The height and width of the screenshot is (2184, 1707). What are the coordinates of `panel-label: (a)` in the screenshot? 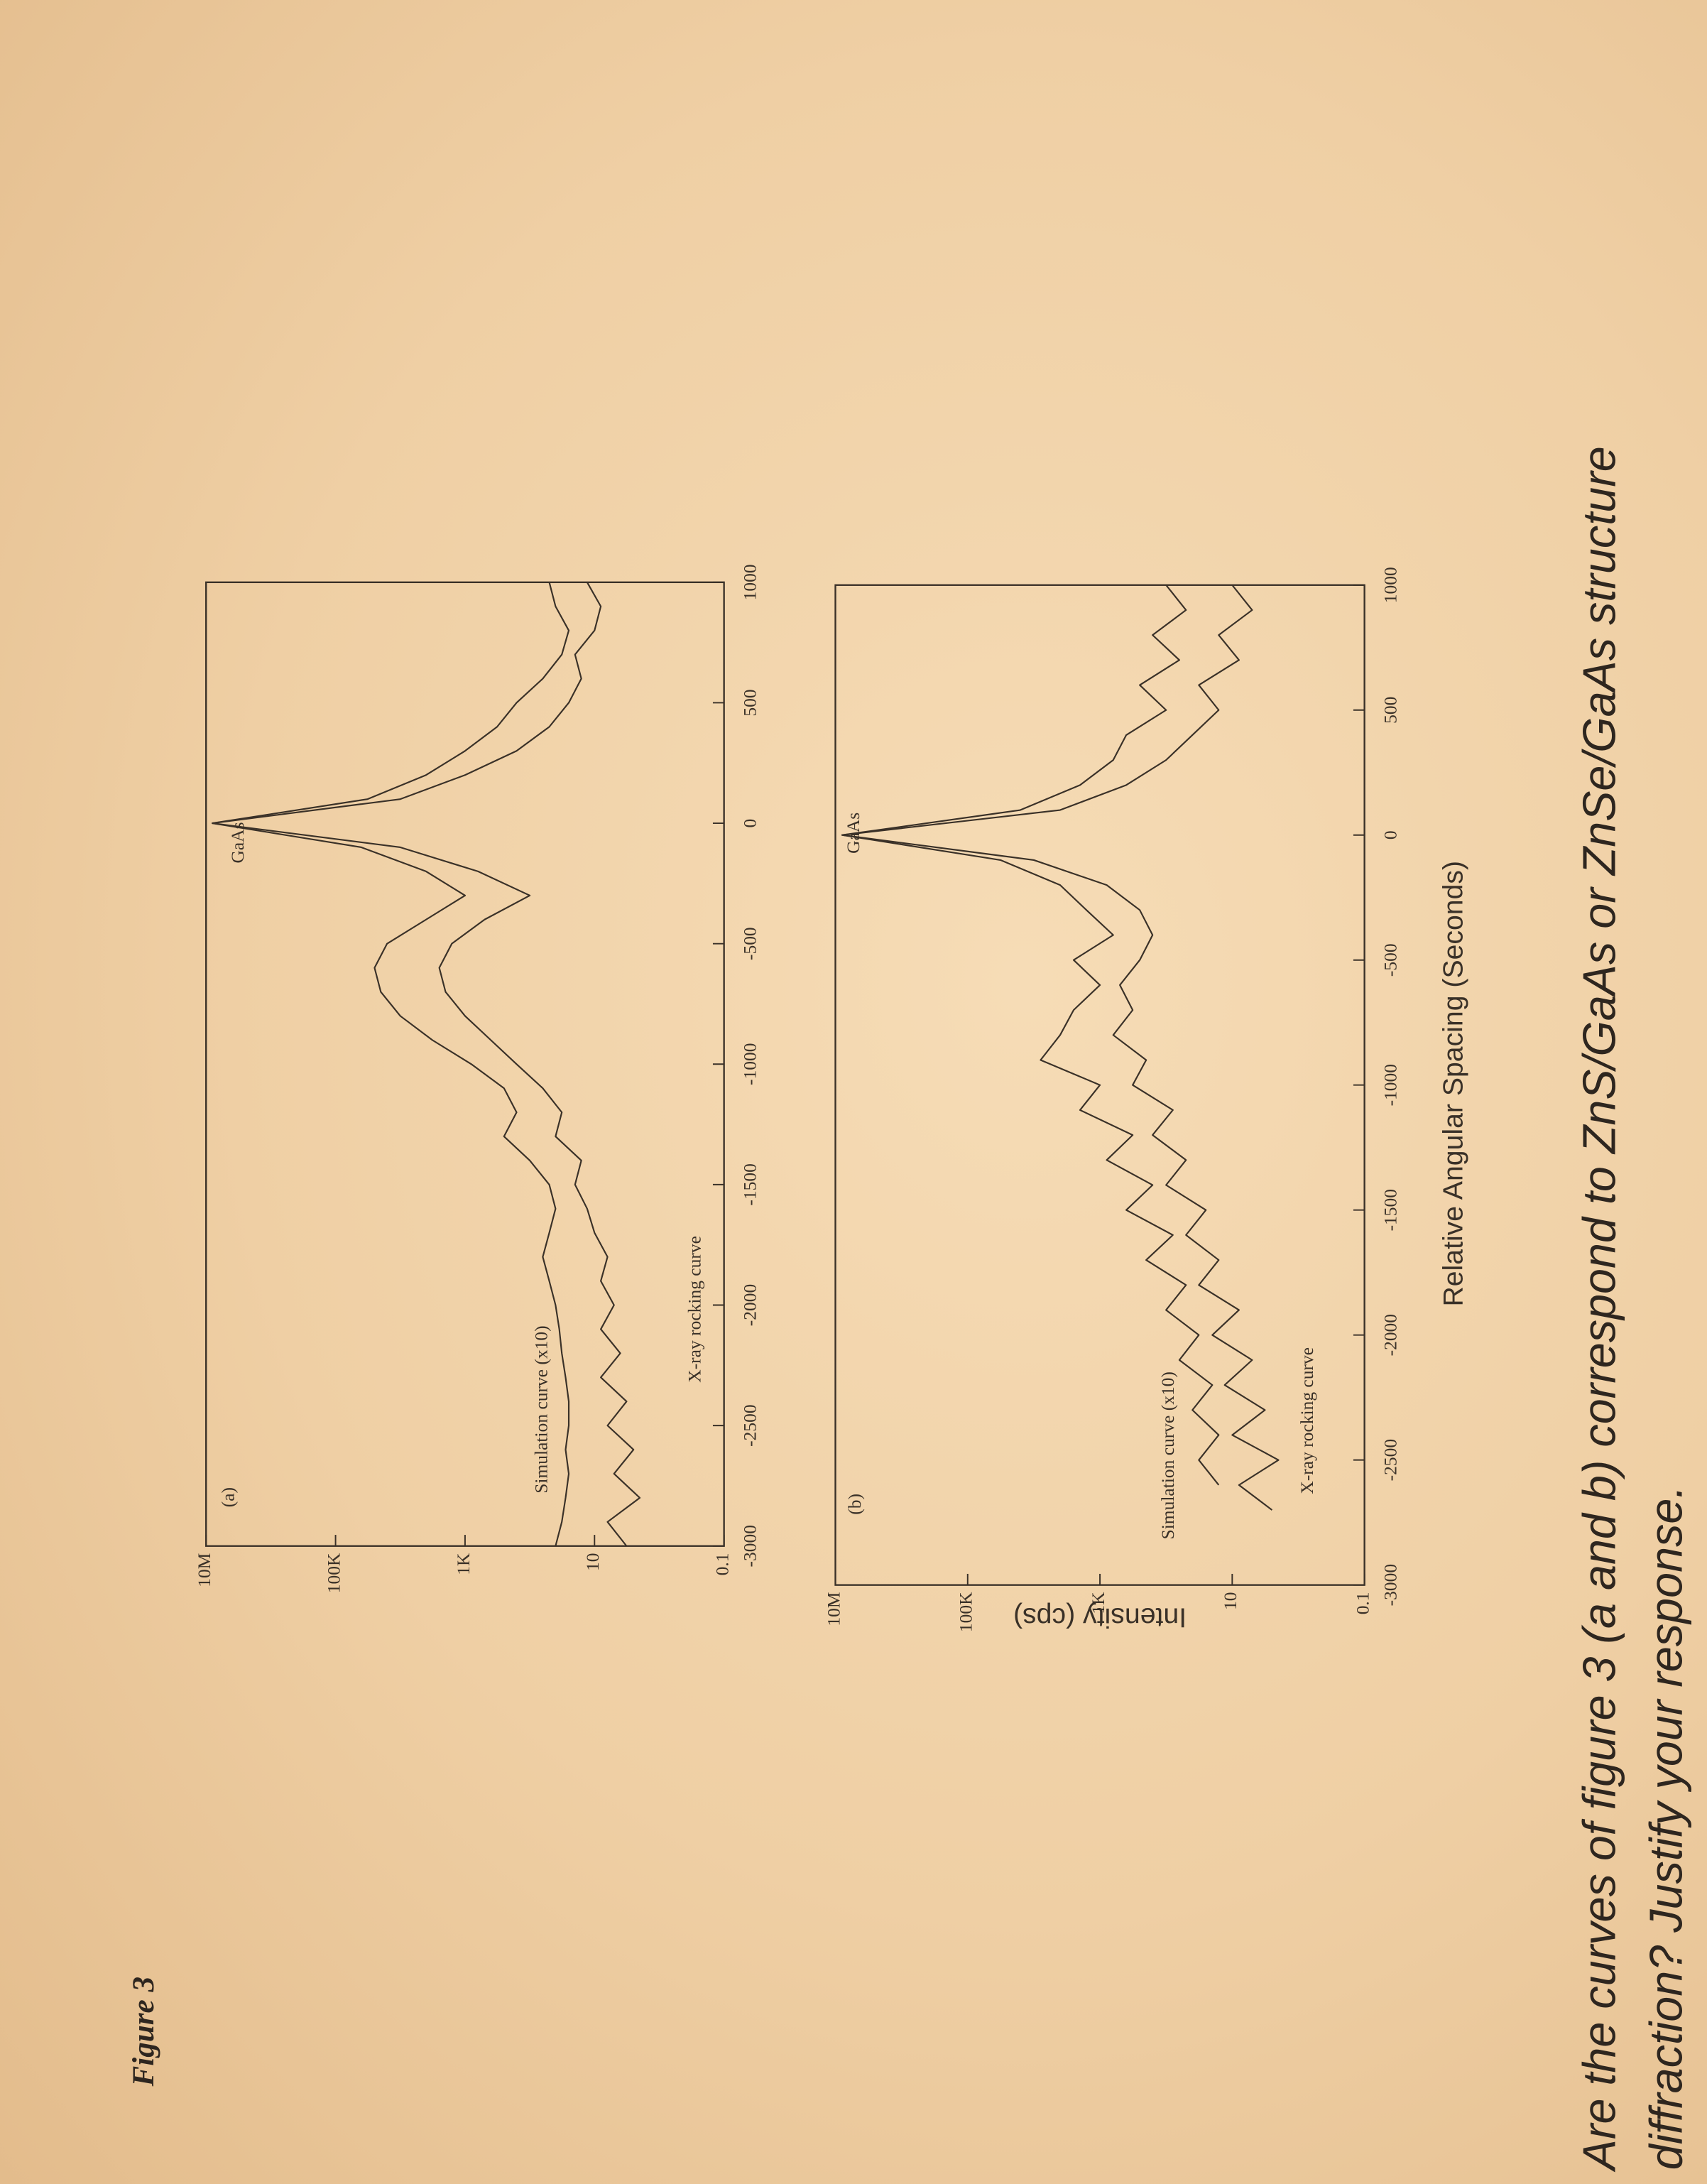 It's located at (228, 1497).